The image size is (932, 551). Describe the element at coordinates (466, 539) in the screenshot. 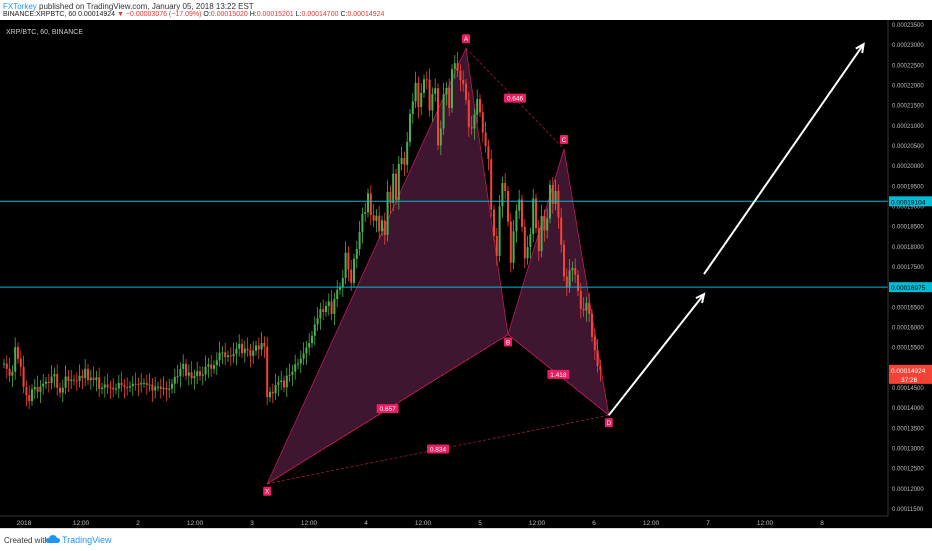

I see `footer: Created with TradingView` at that location.